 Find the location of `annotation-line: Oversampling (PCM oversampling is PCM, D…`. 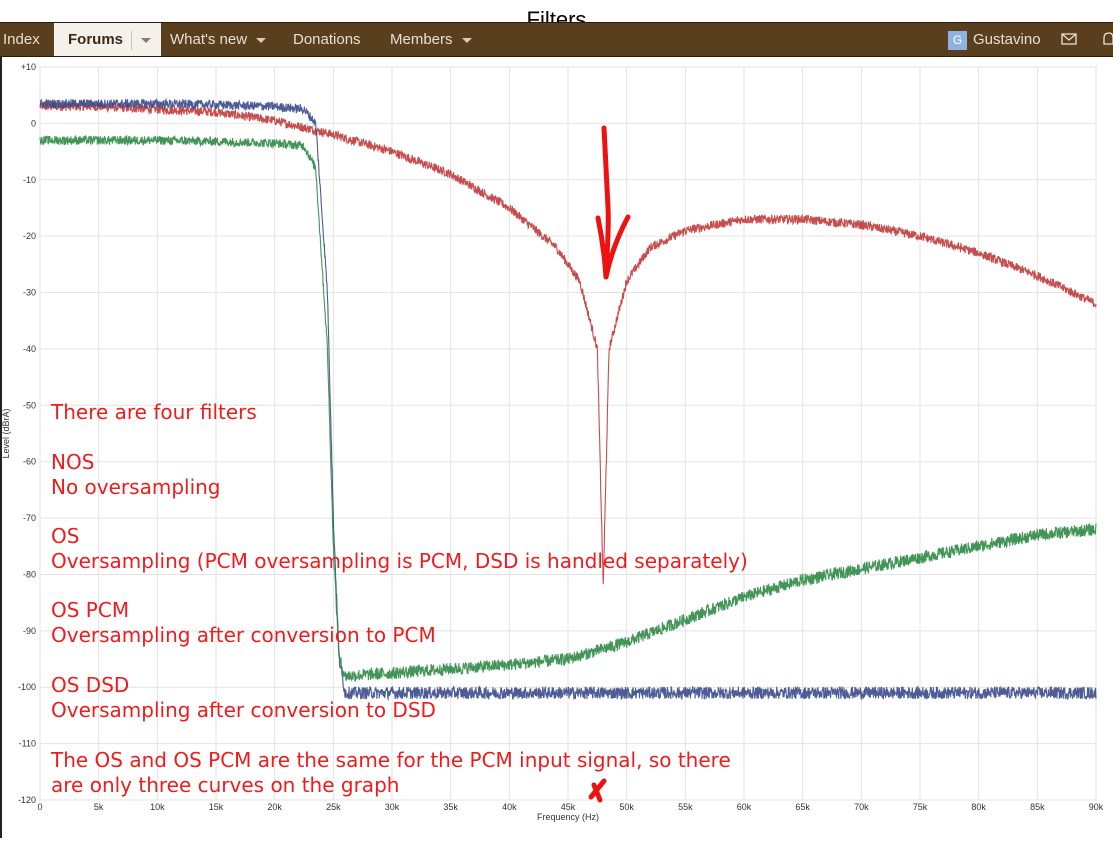

annotation-line: Oversampling (PCM oversampling is PCM, D… is located at coordinates (399, 561).